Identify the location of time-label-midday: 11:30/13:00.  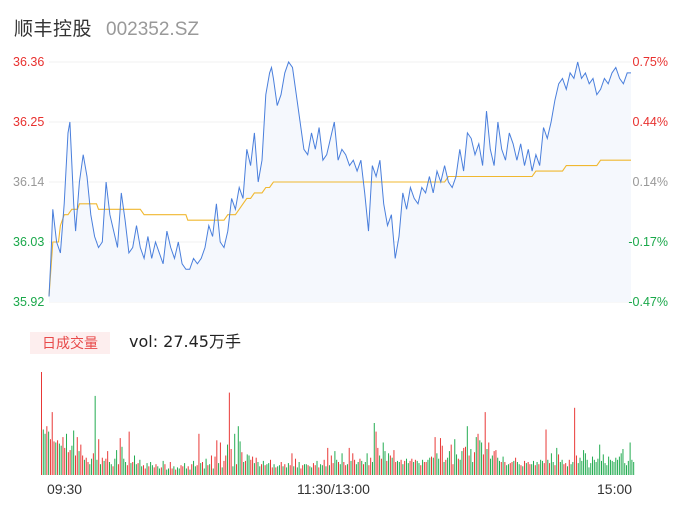
(333, 489).